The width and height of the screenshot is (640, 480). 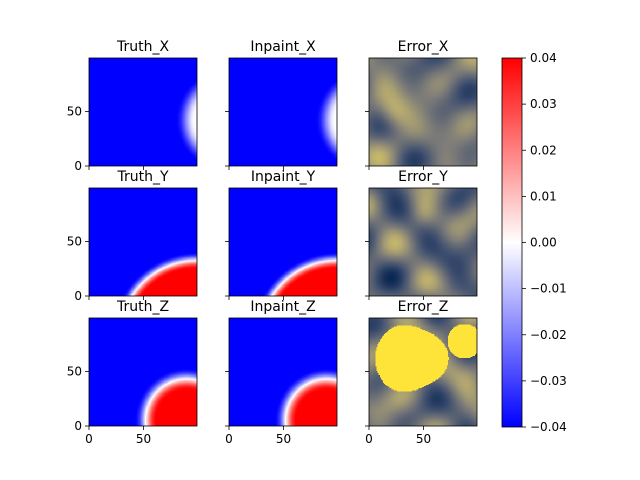 I want to click on colorbar-tick-label: 0.04, so click(x=543, y=58).